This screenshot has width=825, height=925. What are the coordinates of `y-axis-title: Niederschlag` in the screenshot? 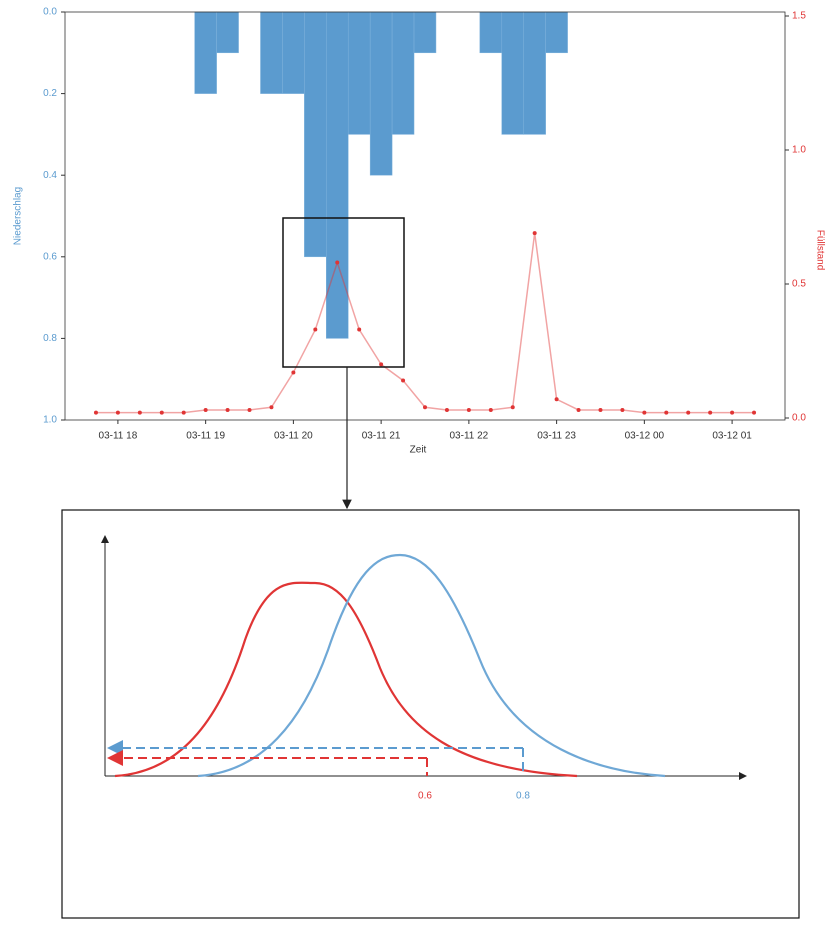 It's located at (18, 216).